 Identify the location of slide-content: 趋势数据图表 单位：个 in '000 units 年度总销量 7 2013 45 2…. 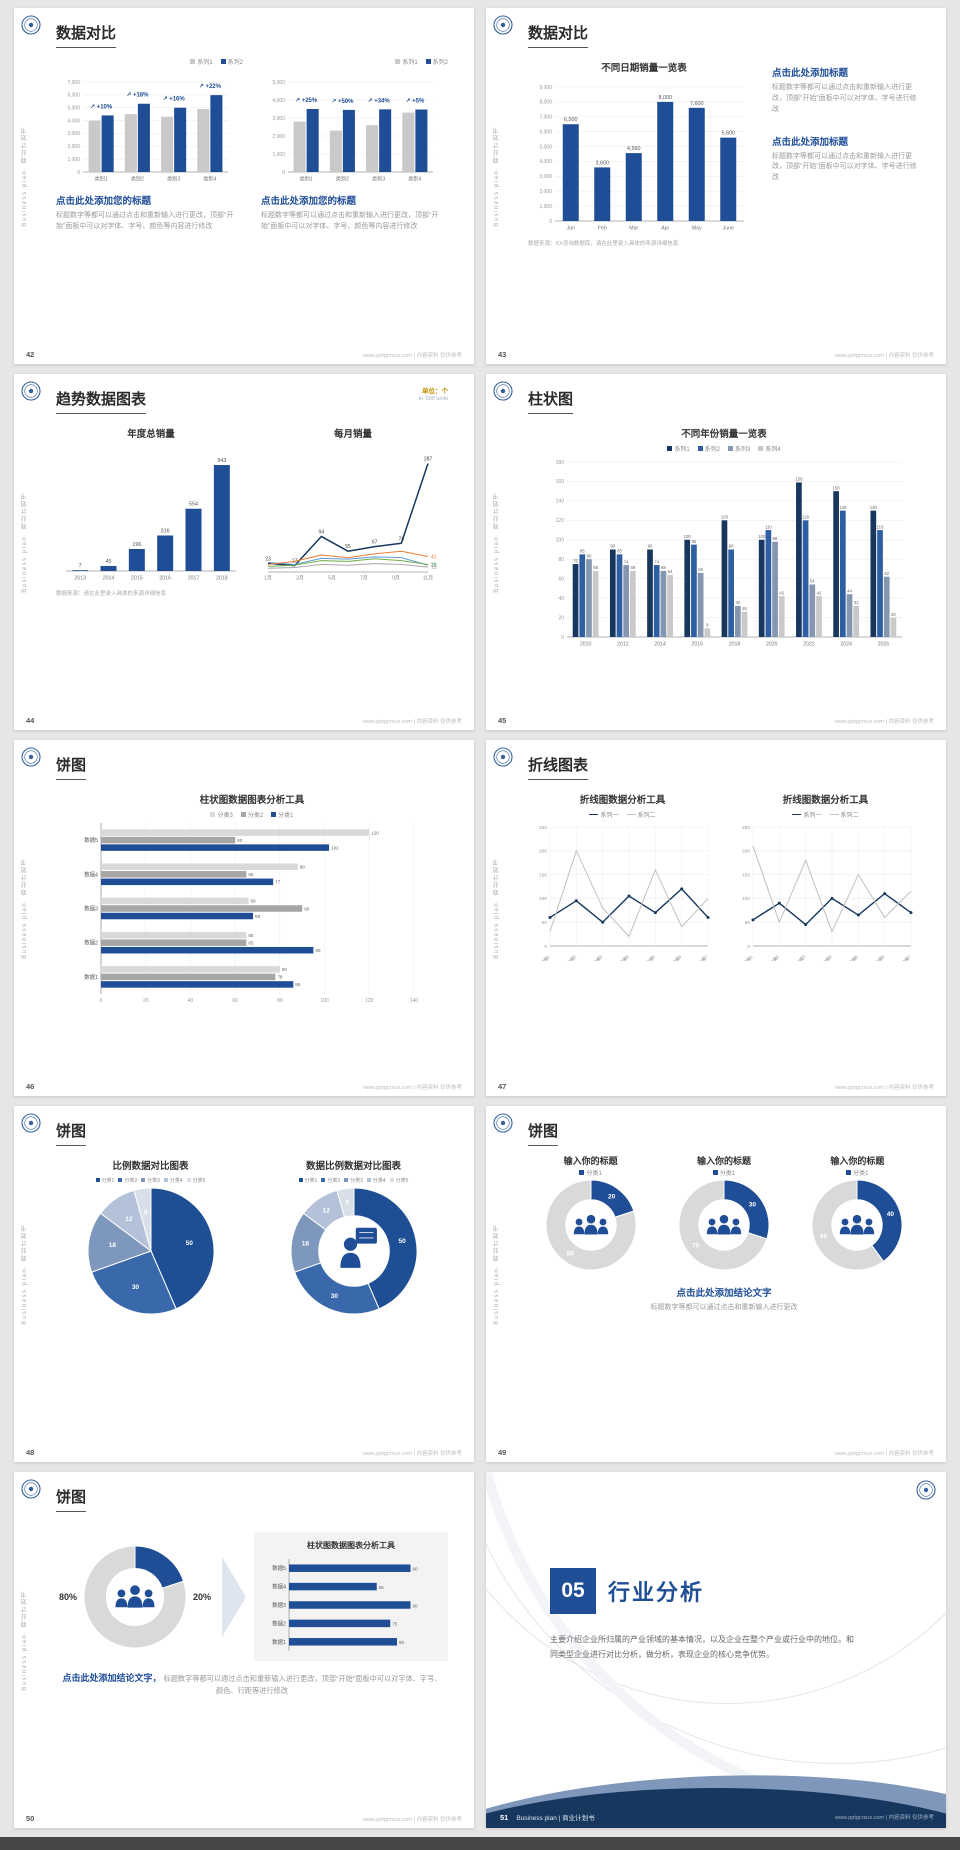
(244, 485).